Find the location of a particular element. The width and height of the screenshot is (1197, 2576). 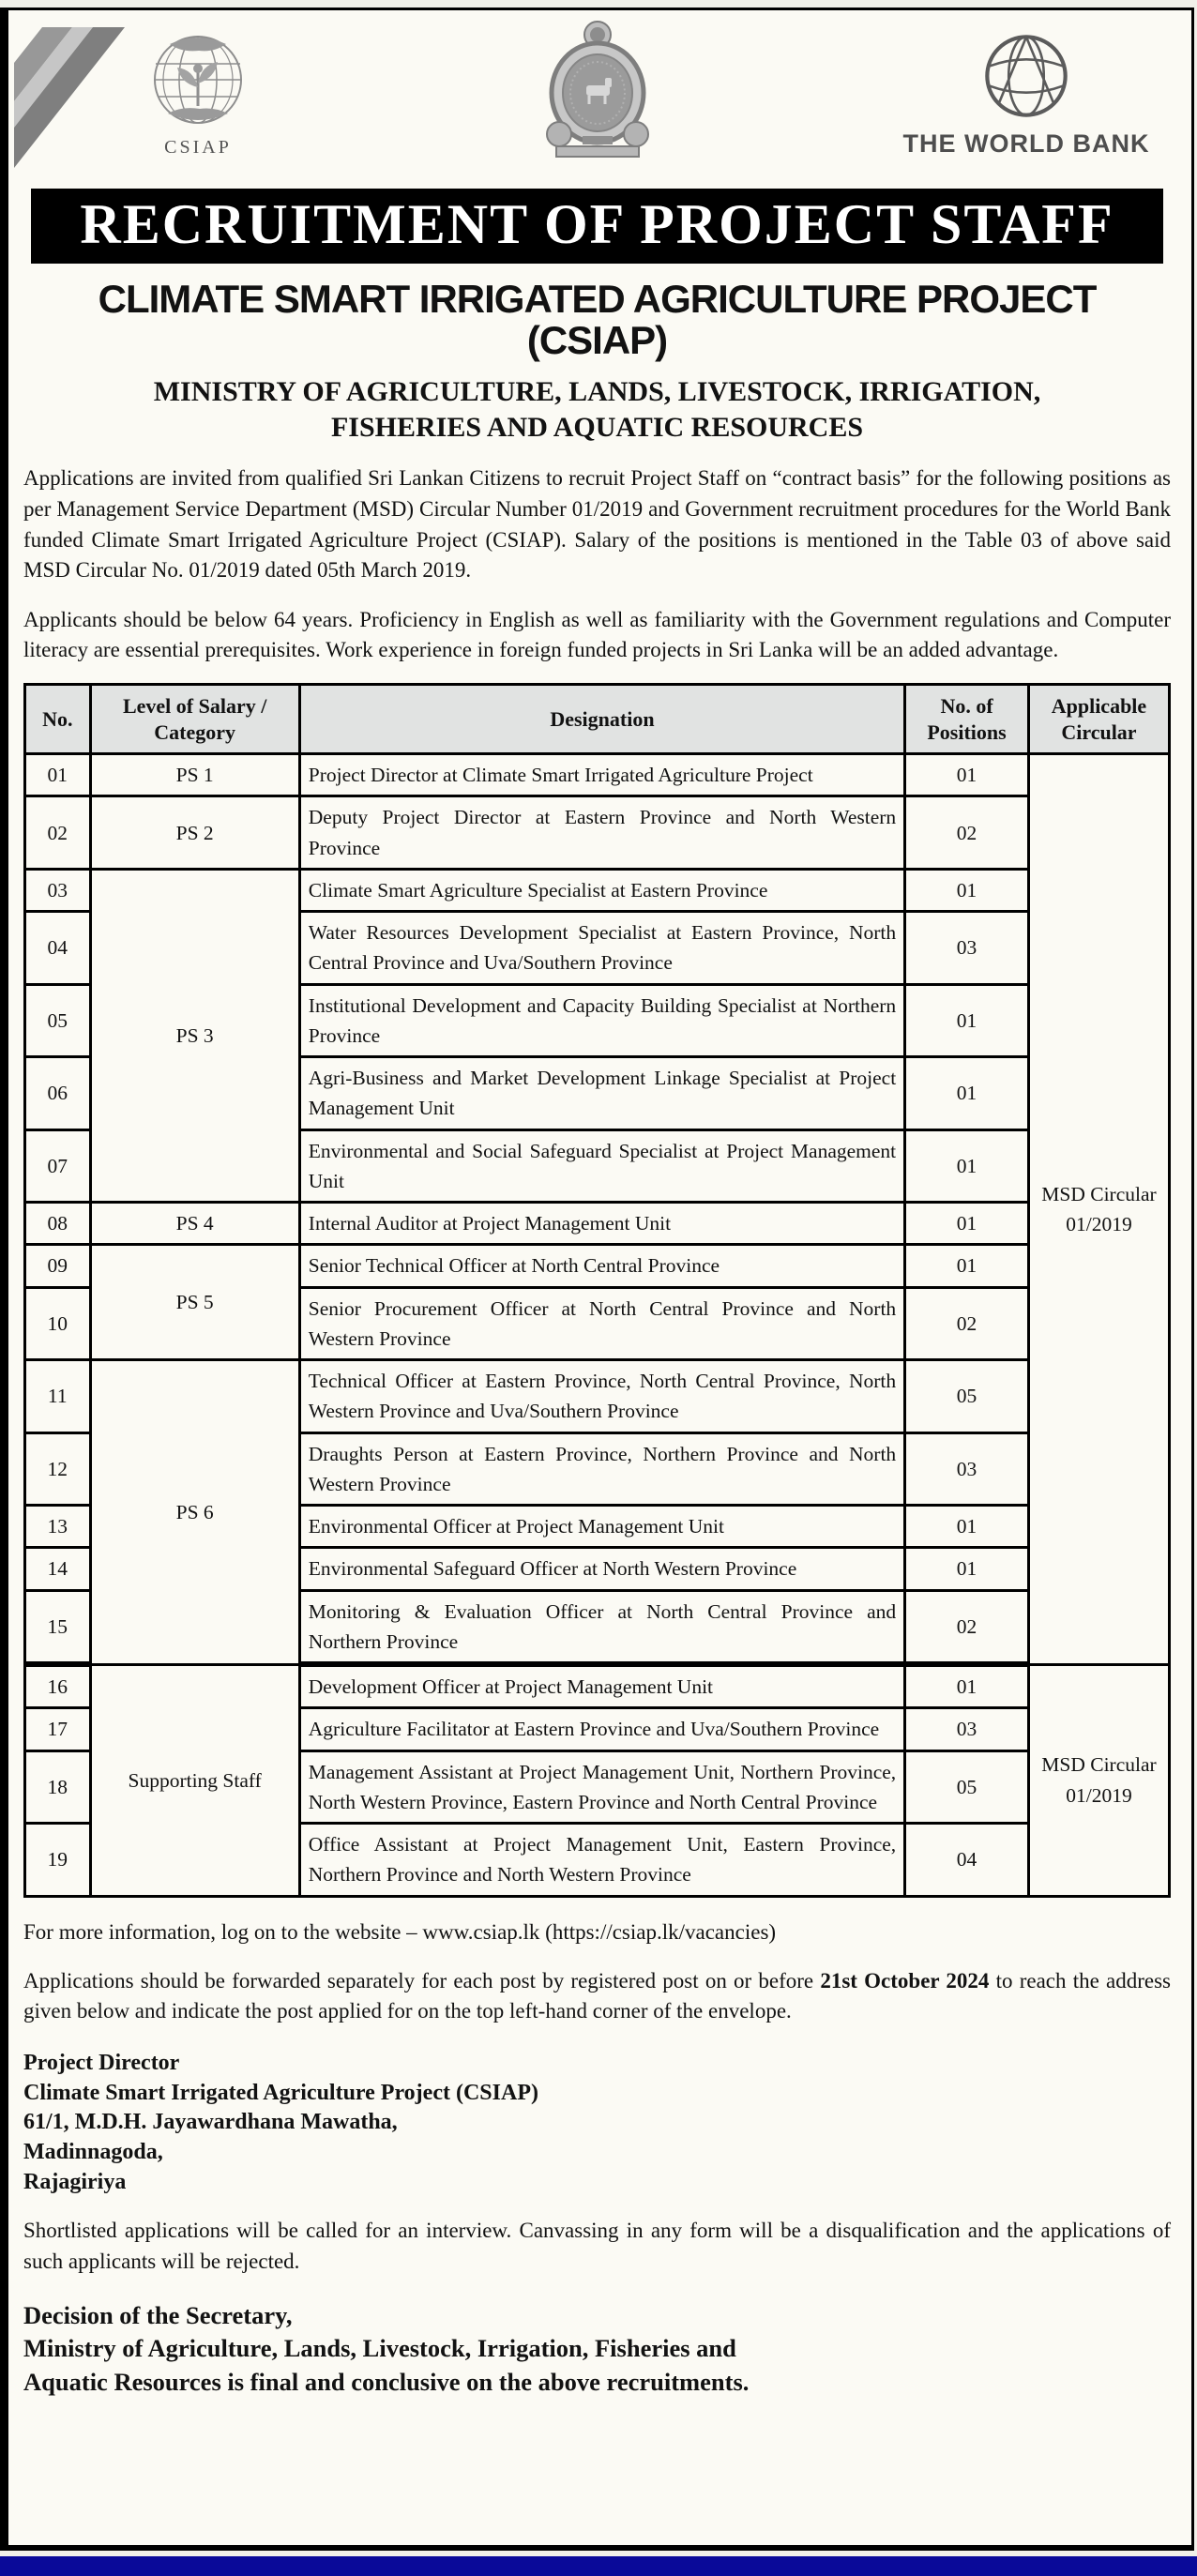

row-no: 14 is located at coordinates (57, 1569).